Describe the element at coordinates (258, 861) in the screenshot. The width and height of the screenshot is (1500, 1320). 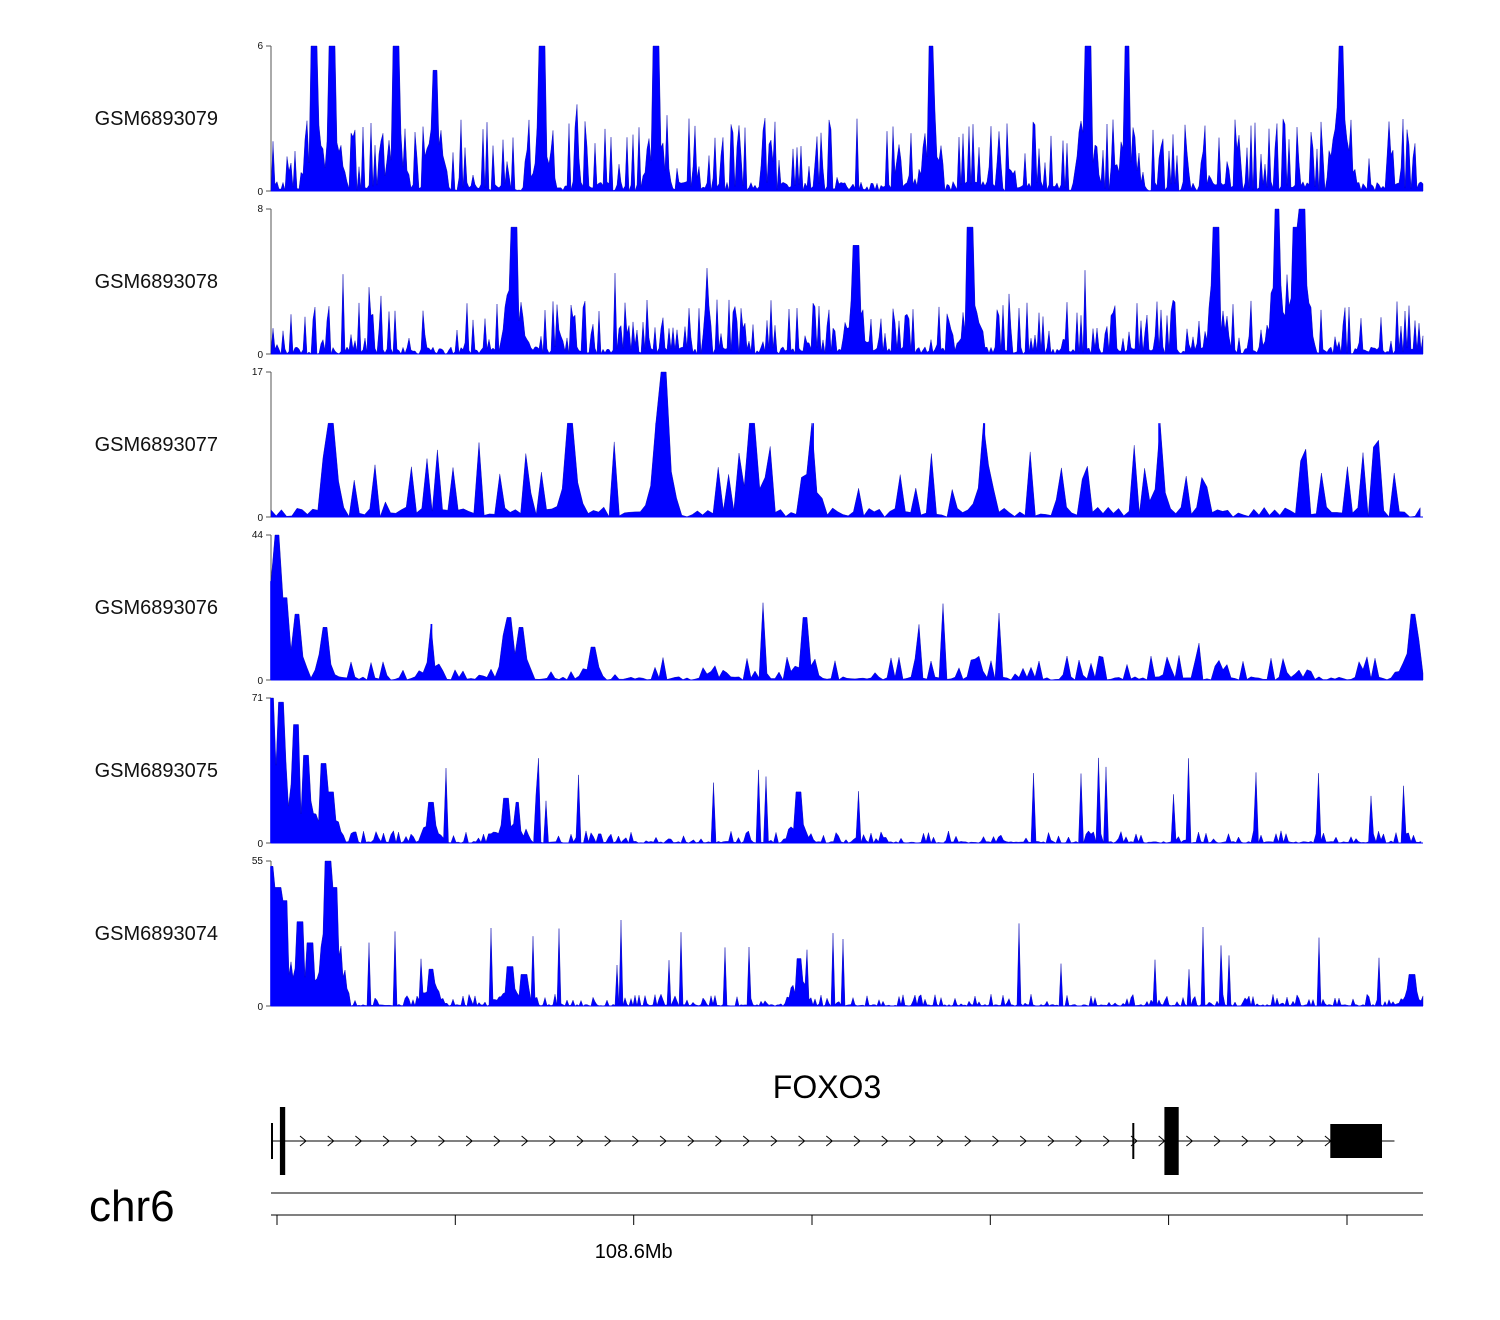
I see `y-tick-label-max: 55` at that location.